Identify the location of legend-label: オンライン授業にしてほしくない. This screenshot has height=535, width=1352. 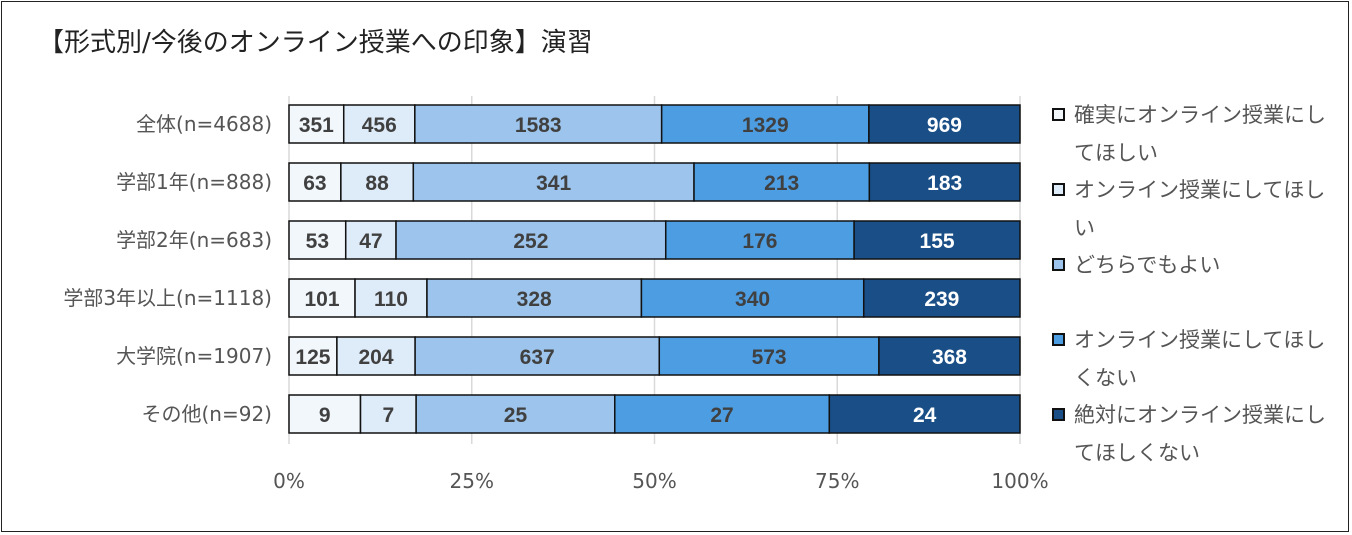
(1200, 359).